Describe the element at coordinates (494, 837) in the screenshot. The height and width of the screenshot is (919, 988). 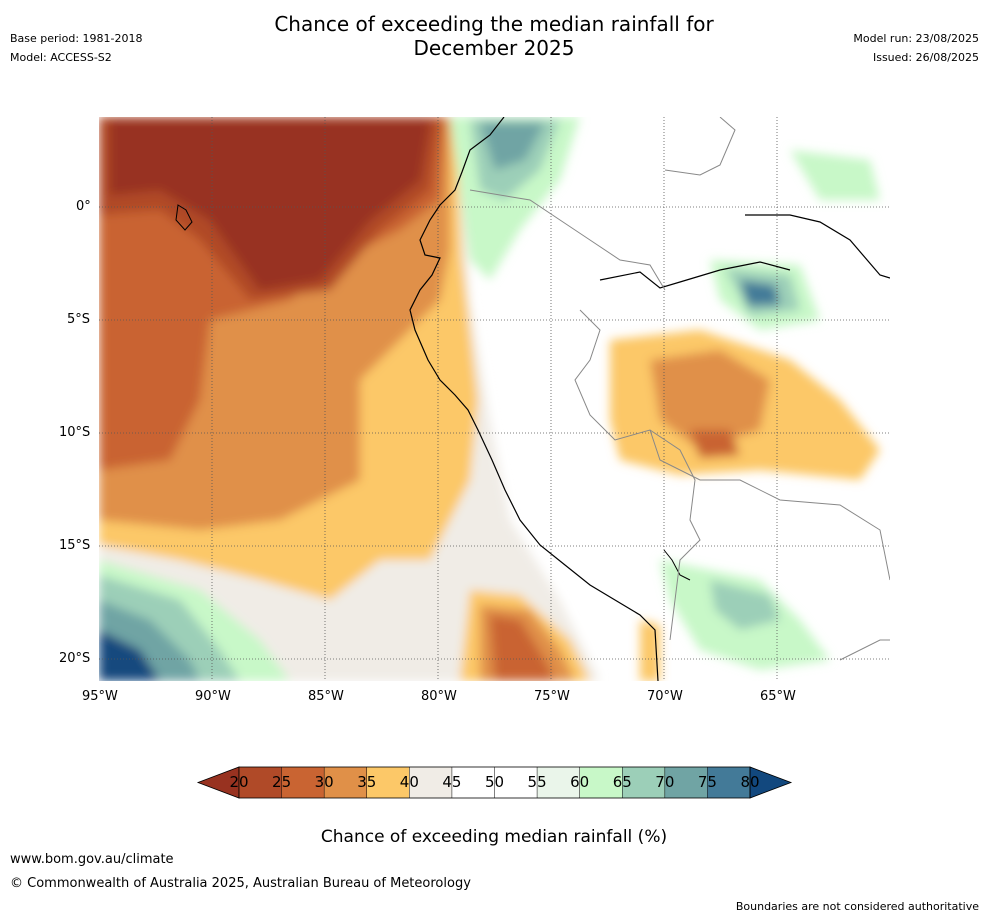
I see `colorbar-label: Chance of exceeding median rainfall (%)` at that location.